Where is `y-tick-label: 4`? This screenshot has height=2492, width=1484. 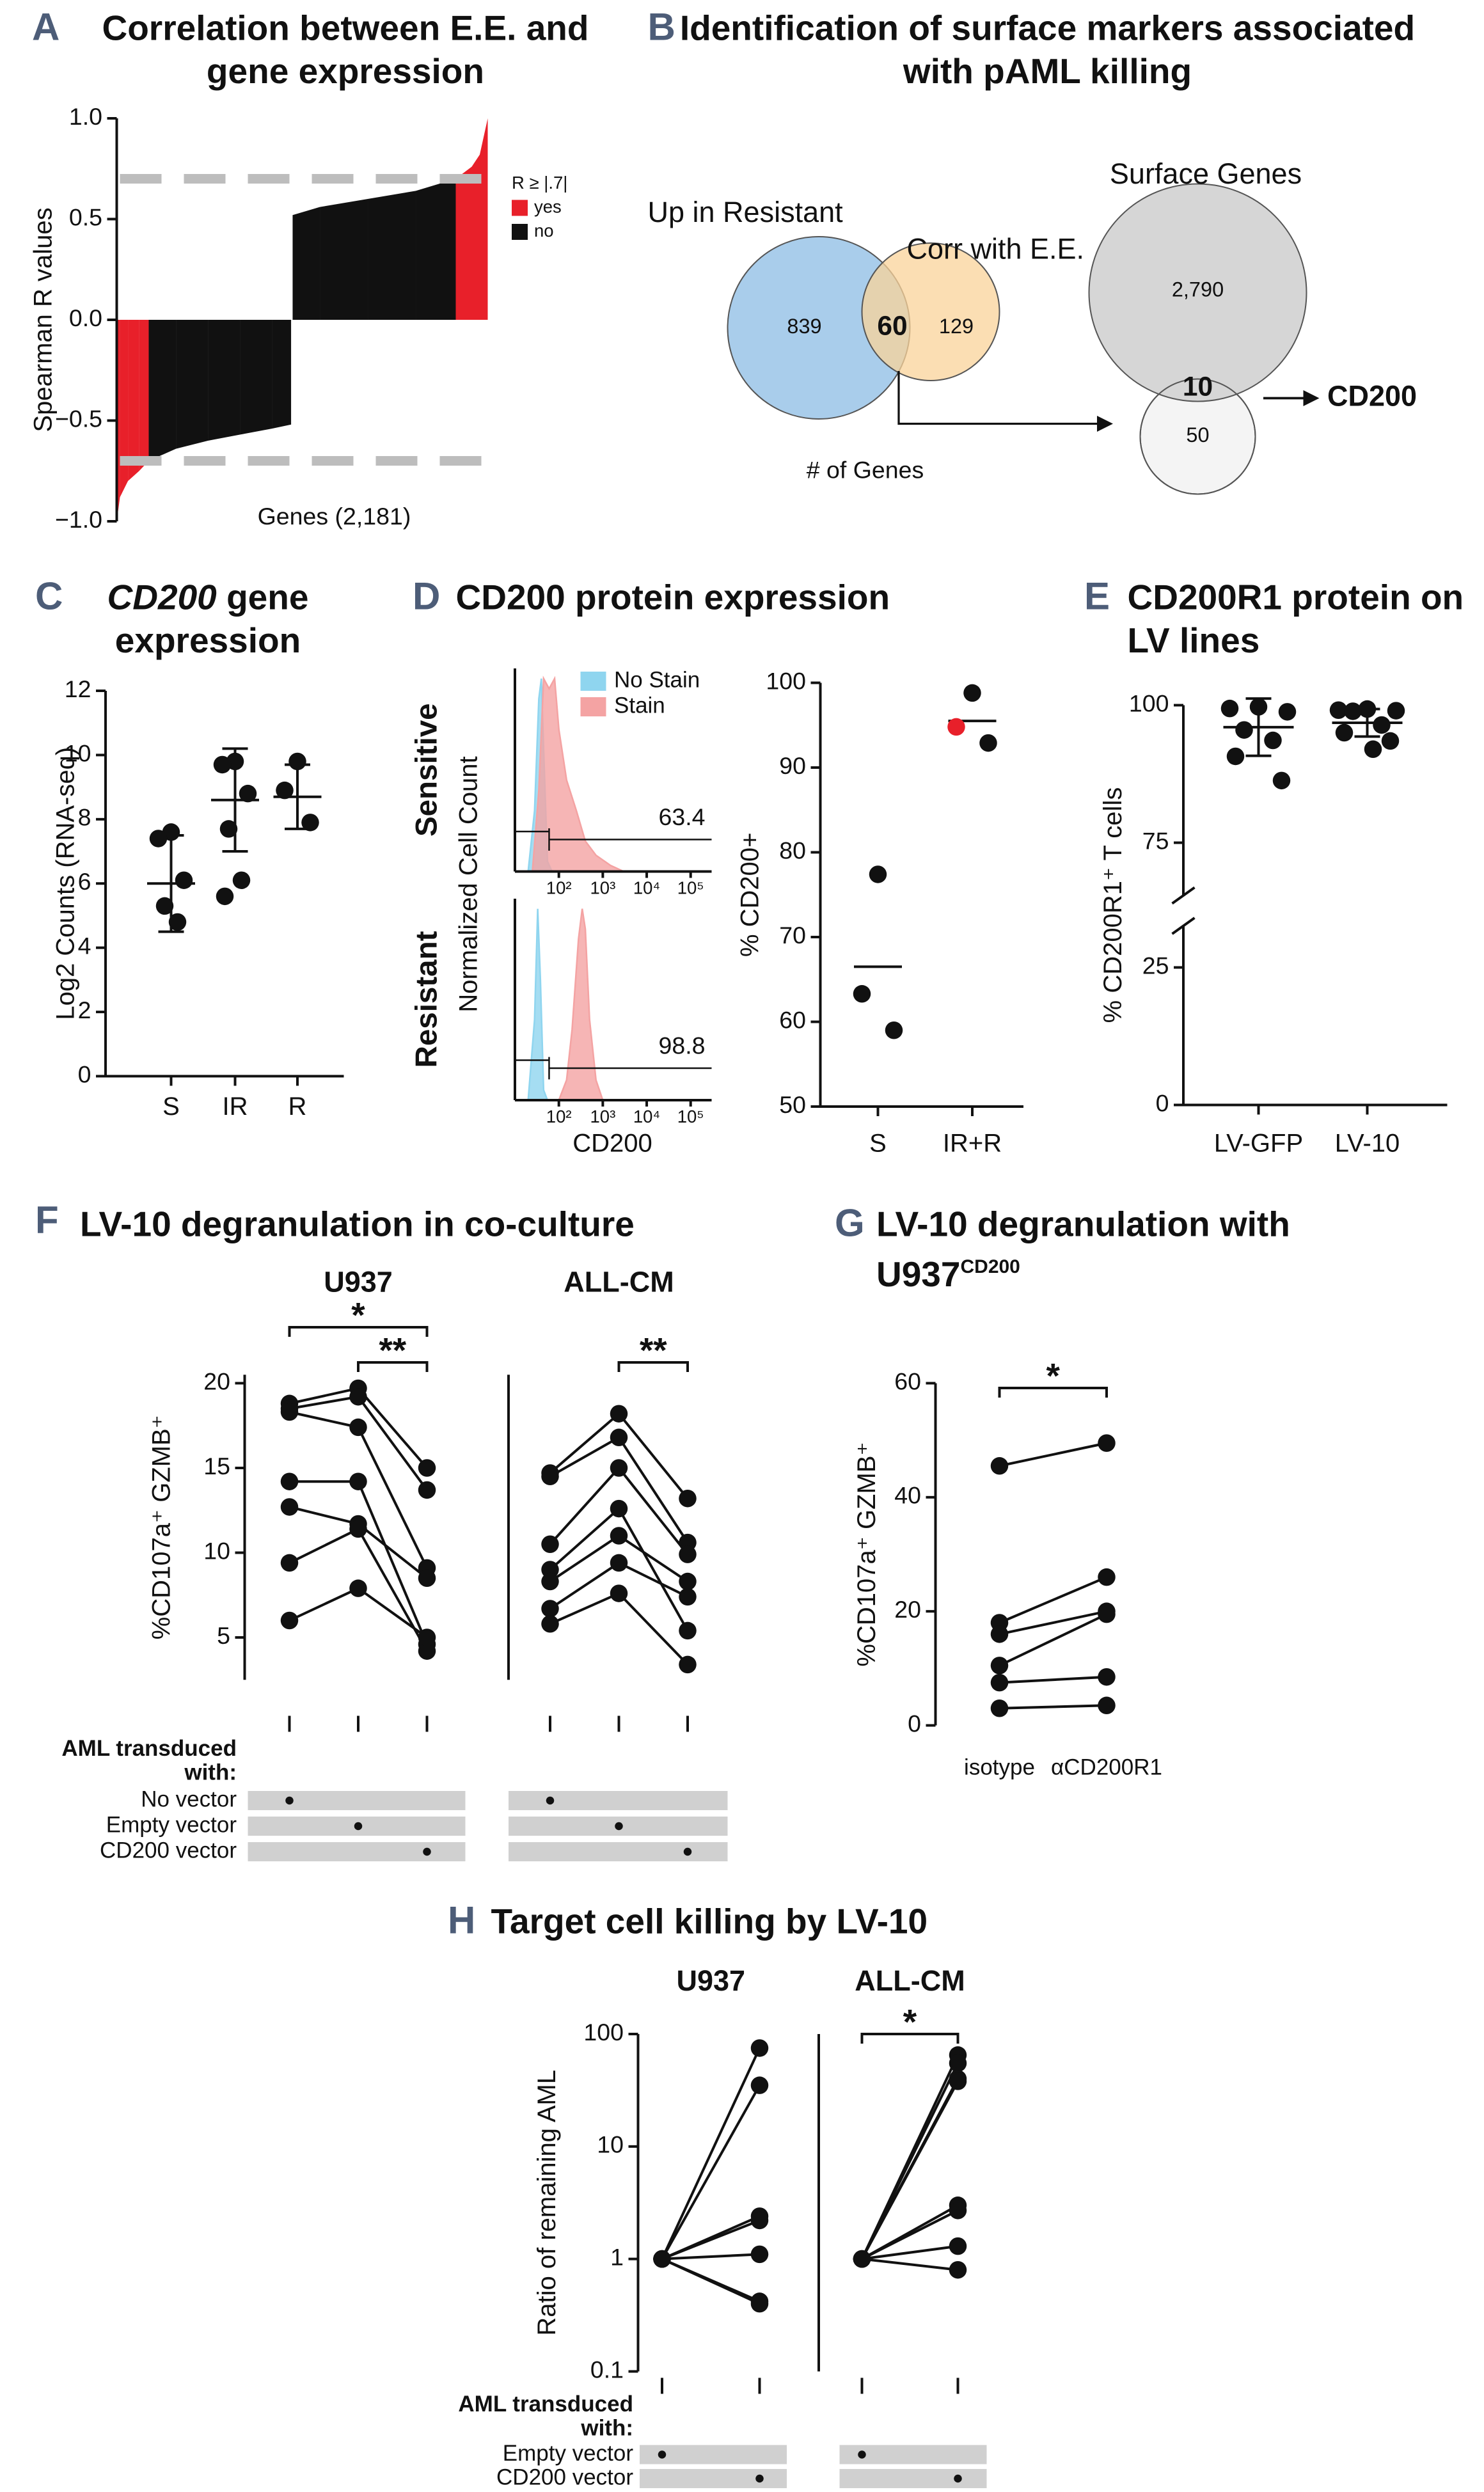 y-tick-label: 4 is located at coordinates (84, 946).